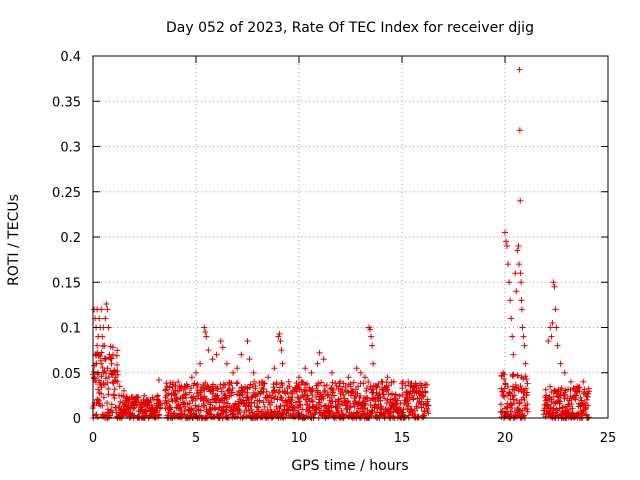  What do you see at coordinates (93, 438) in the screenshot?
I see `x-tick-label: 0` at bounding box center [93, 438].